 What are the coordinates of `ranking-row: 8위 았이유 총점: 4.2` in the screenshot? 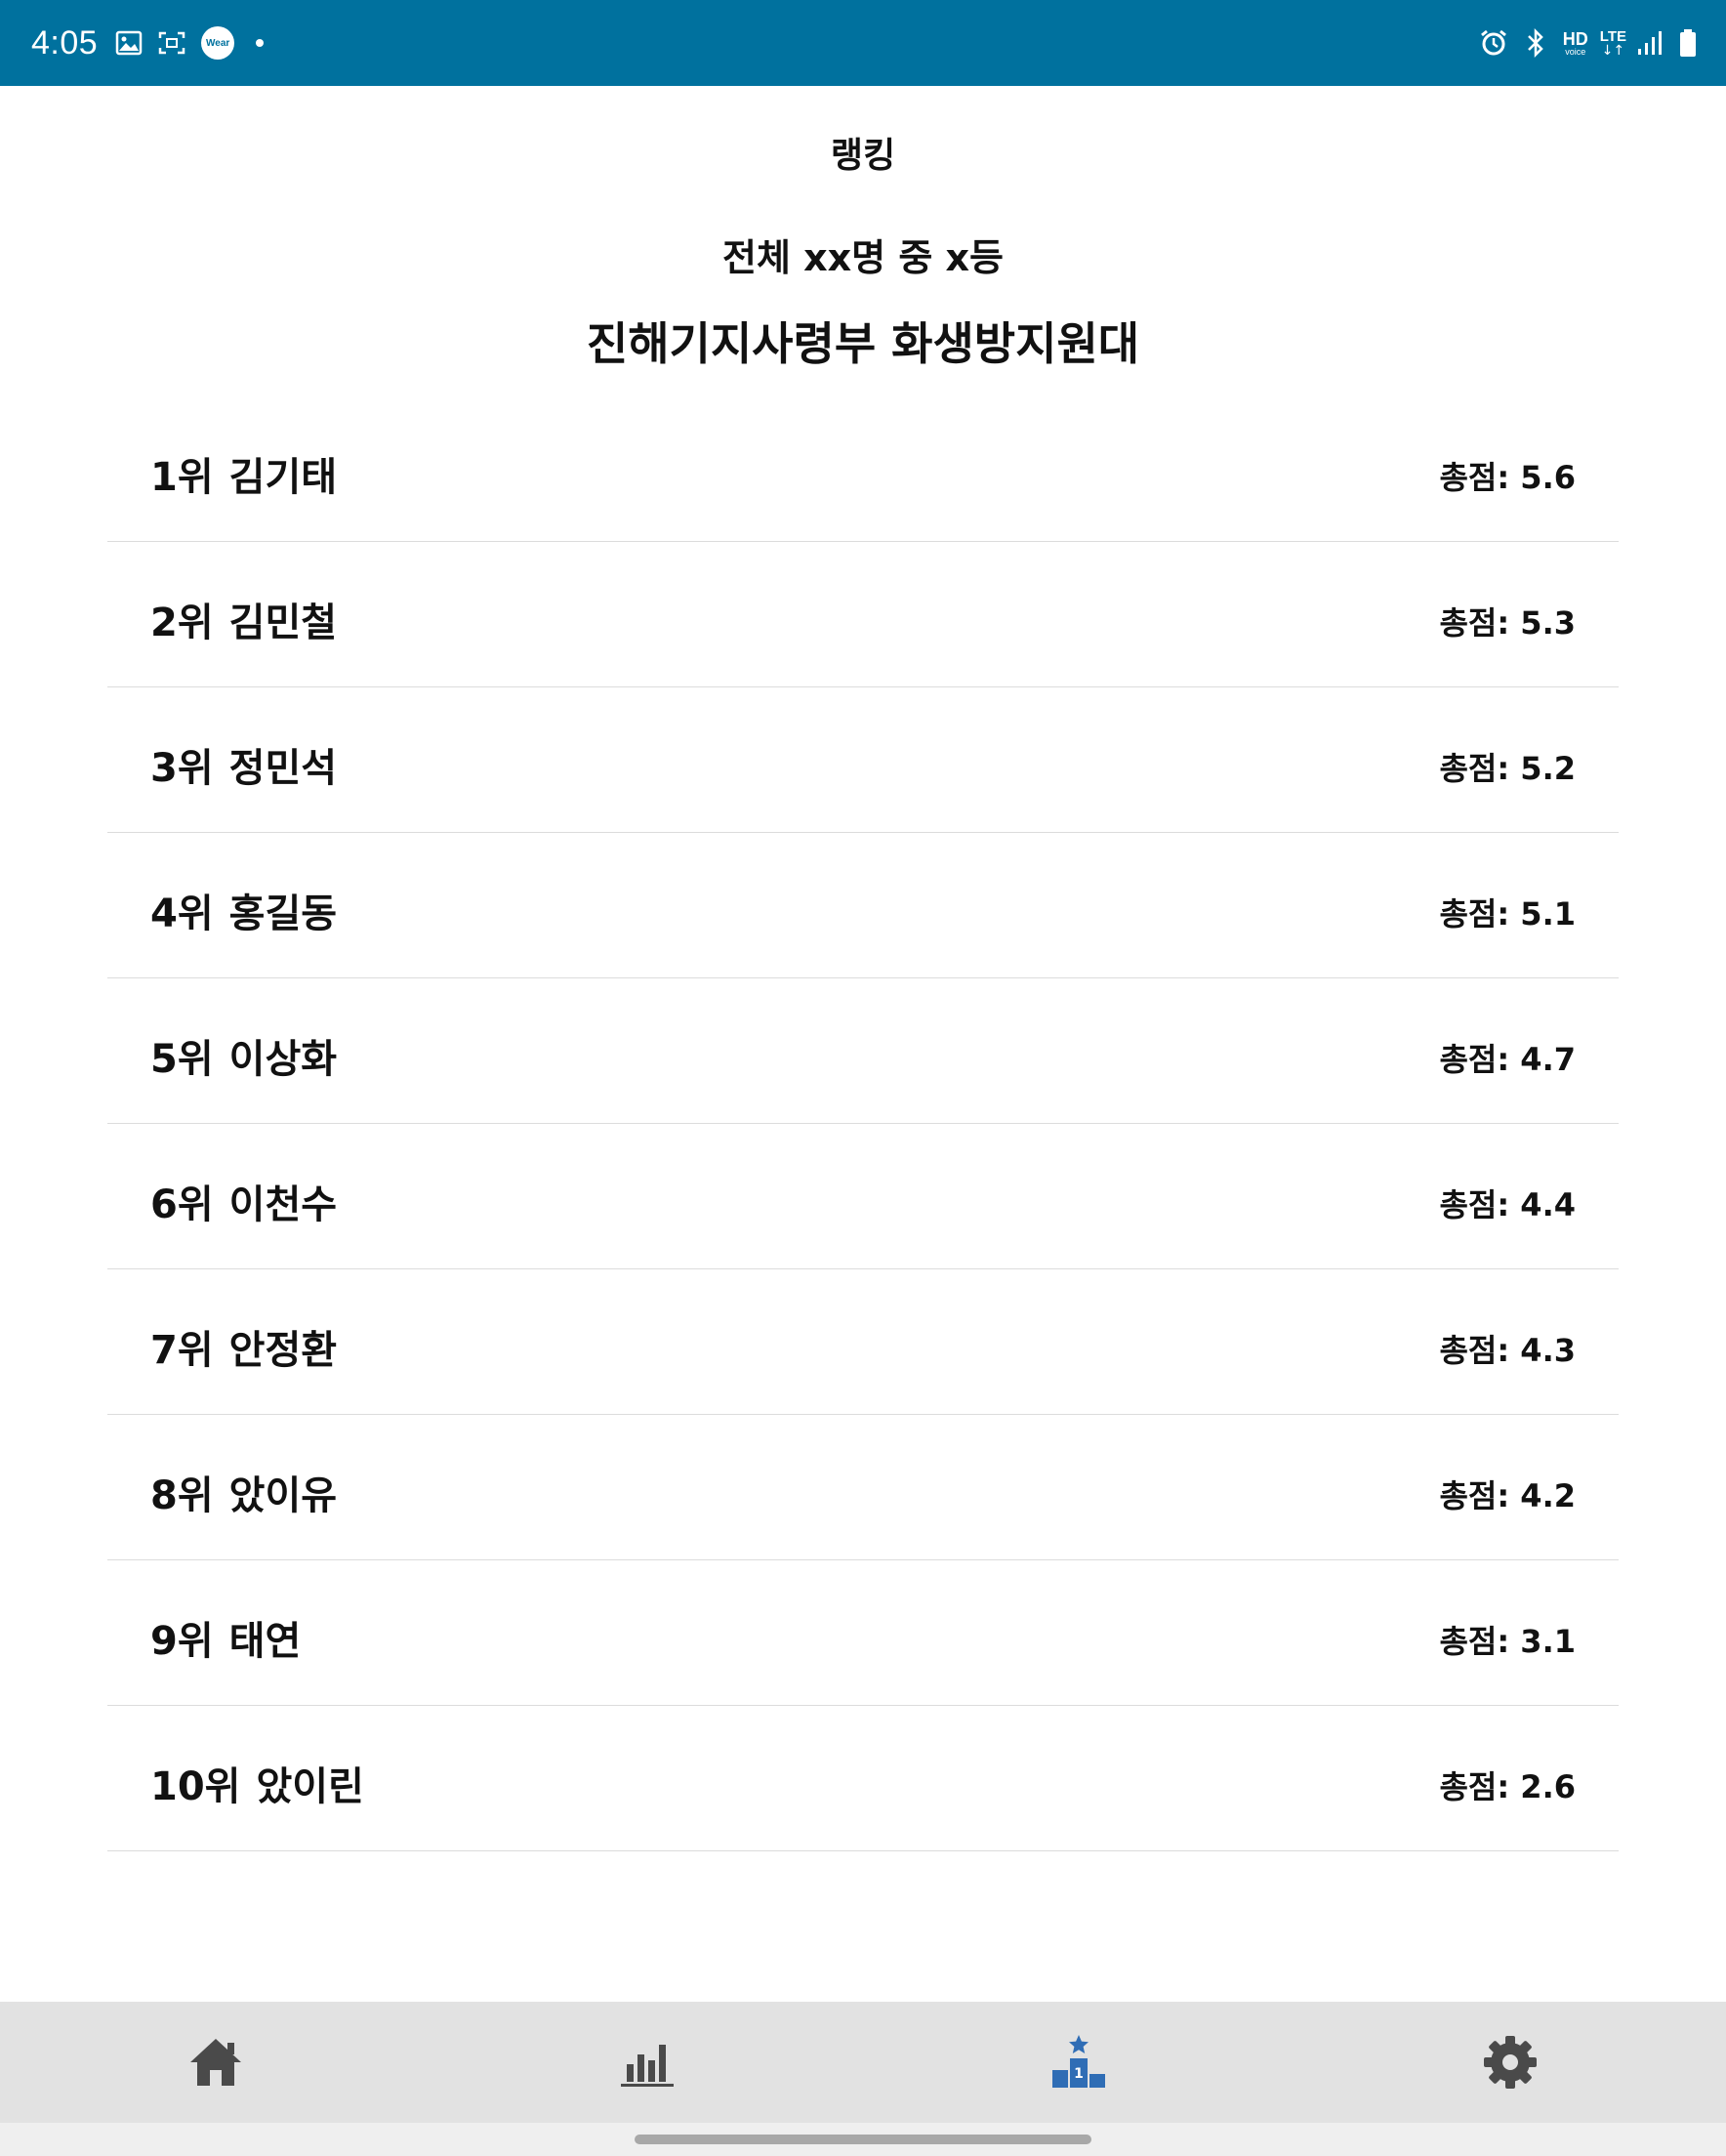 It's located at (863, 1487).